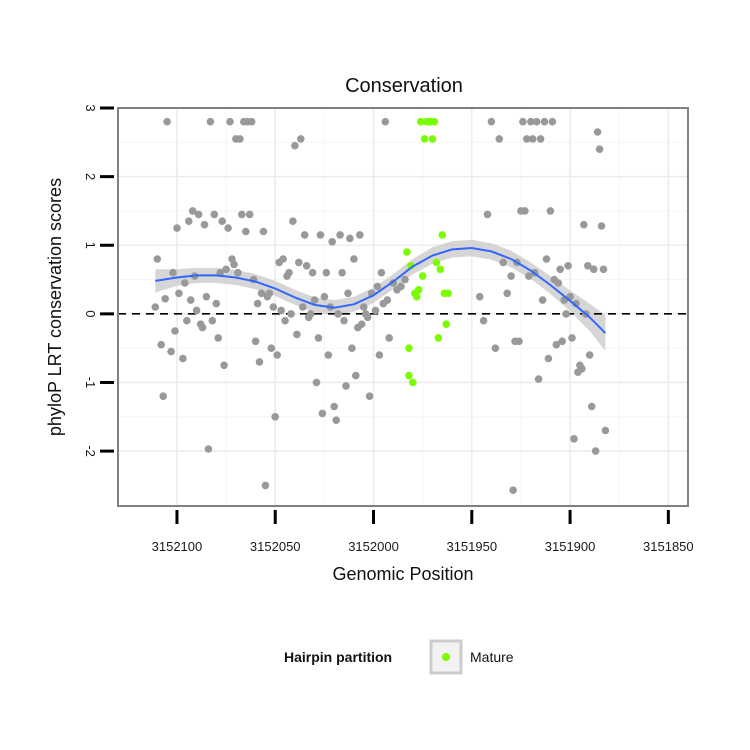 The image size is (750, 750). What do you see at coordinates (570, 546) in the screenshot?
I see `x-tick-label: 3151900` at bounding box center [570, 546].